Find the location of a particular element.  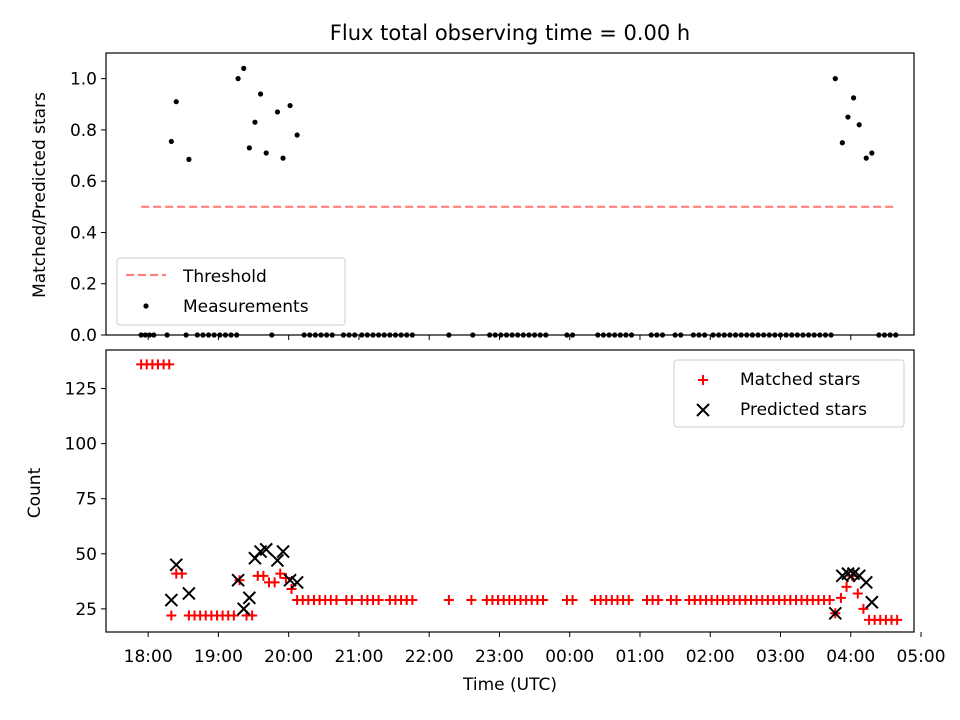

top-legend: Threshold Measurements is located at coordinates (231, 291).